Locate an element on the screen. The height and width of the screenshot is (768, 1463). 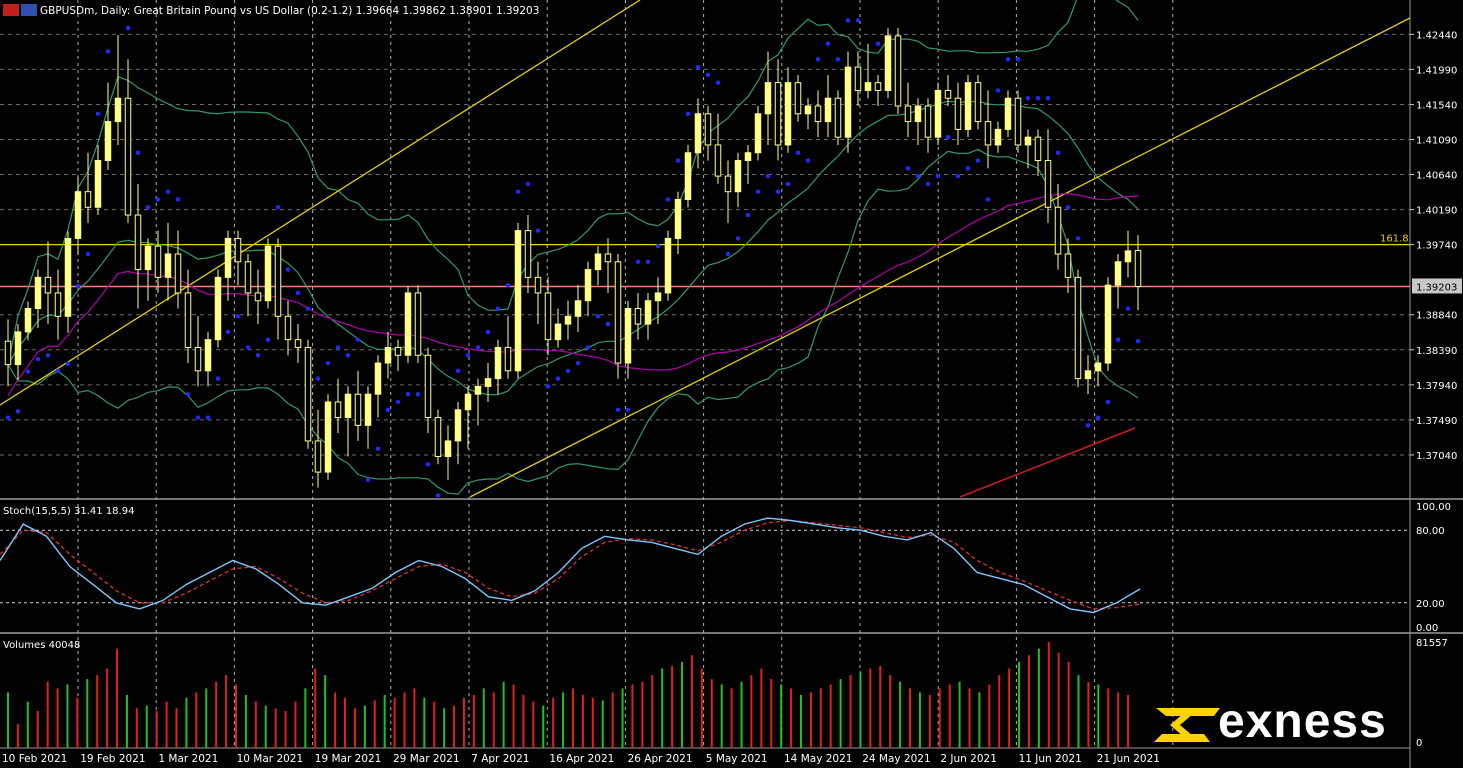
x-tick-label: 24 May 2021 is located at coordinates (896, 759).